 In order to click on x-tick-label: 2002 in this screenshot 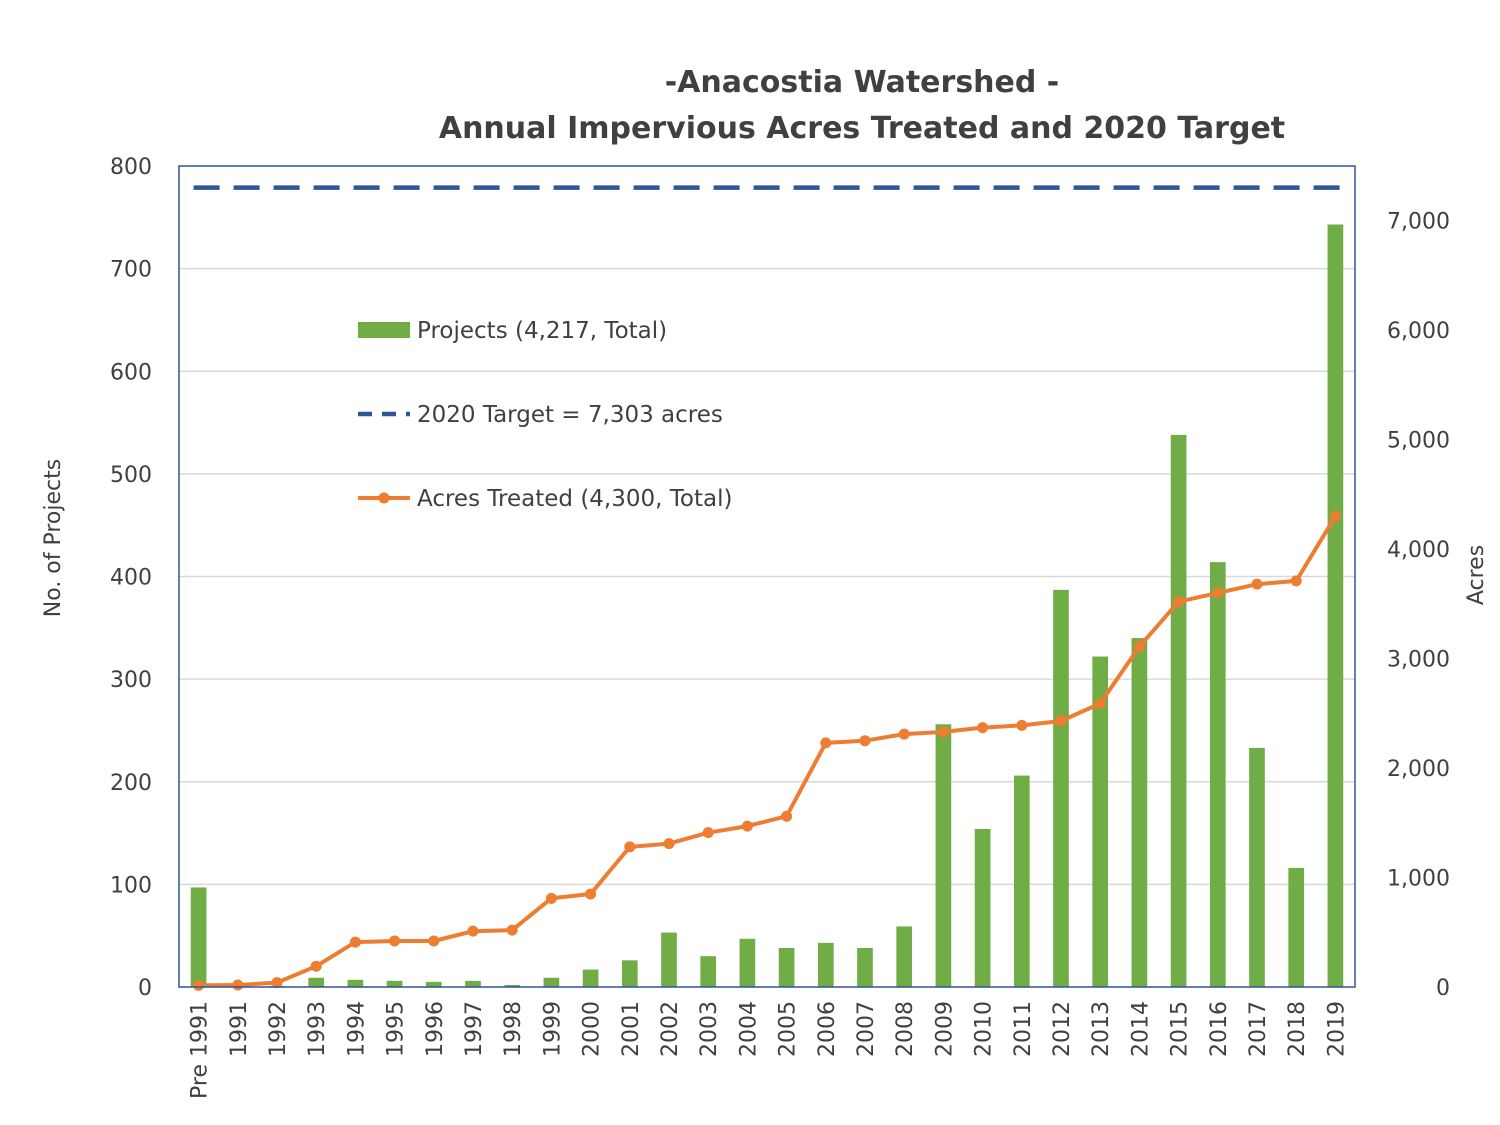, I will do `click(670, 1029)`.